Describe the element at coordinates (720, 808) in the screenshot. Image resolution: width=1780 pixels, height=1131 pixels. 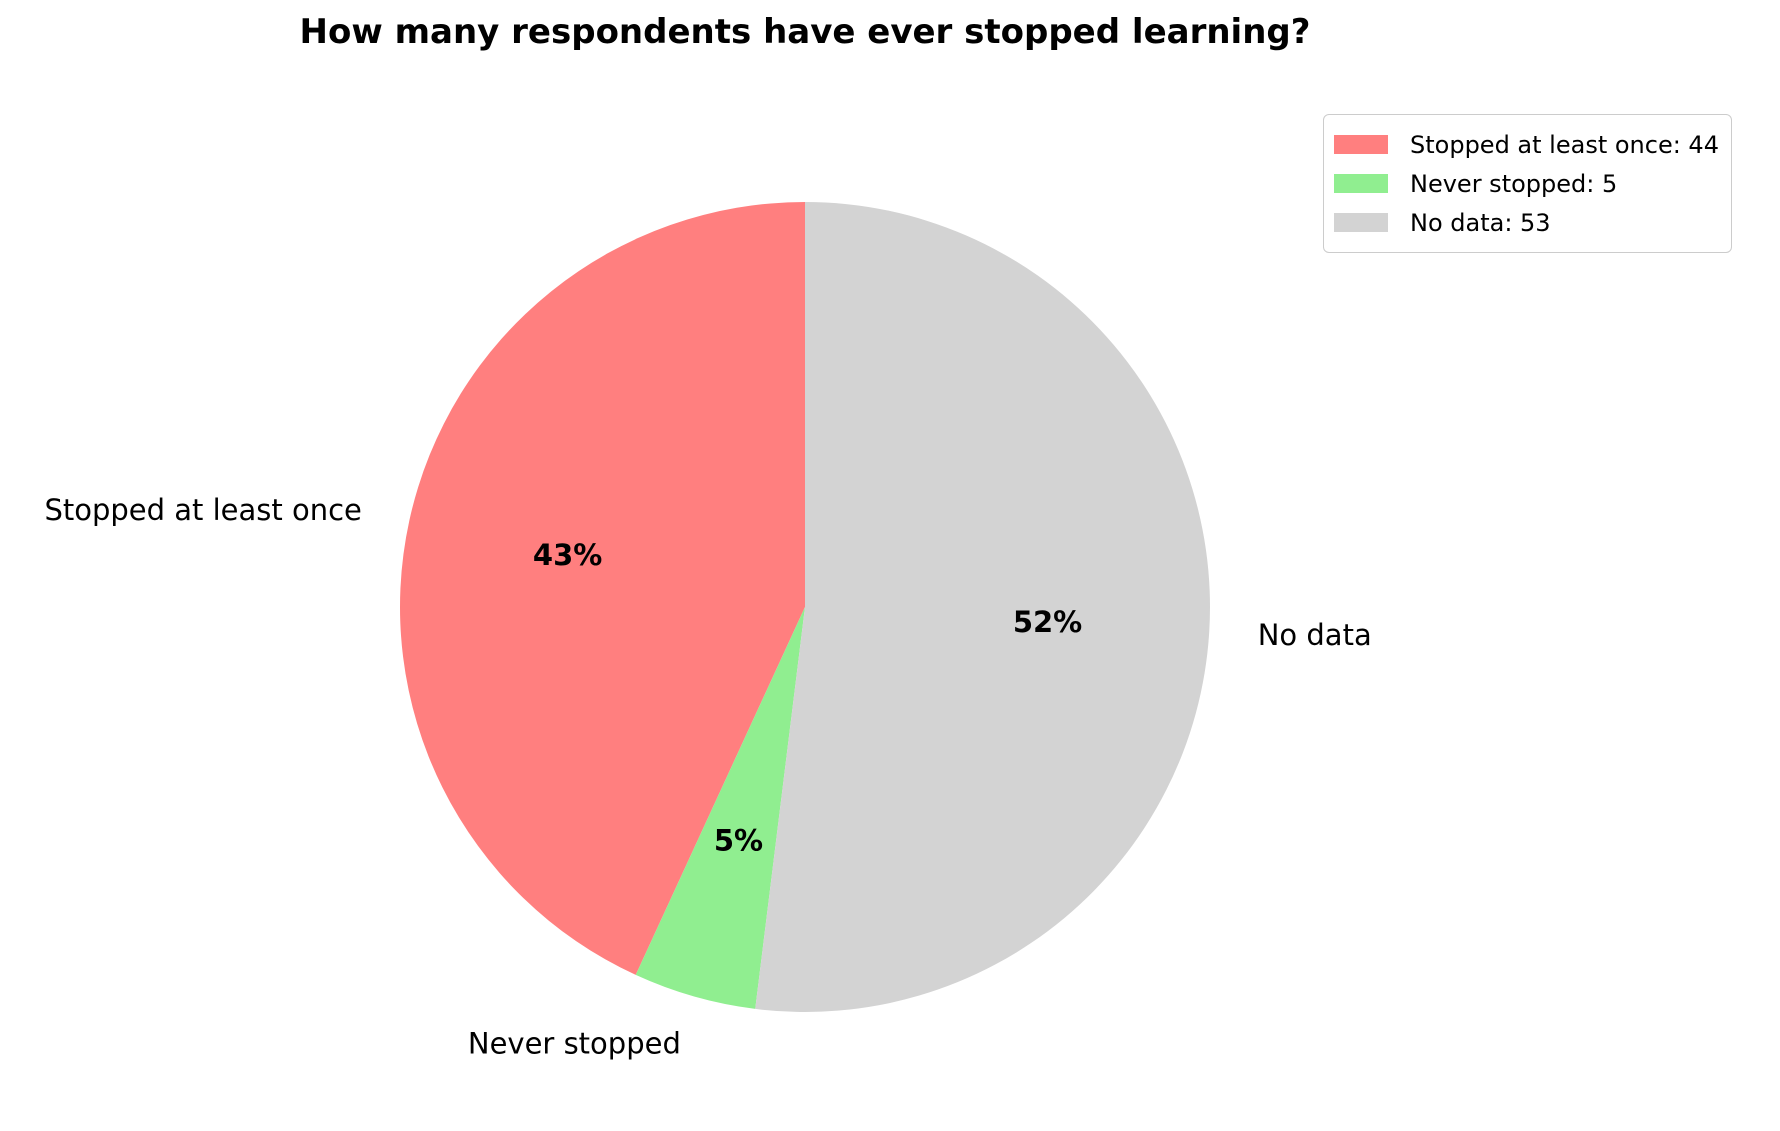
I see `pie-slice-never-stopped` at that location.